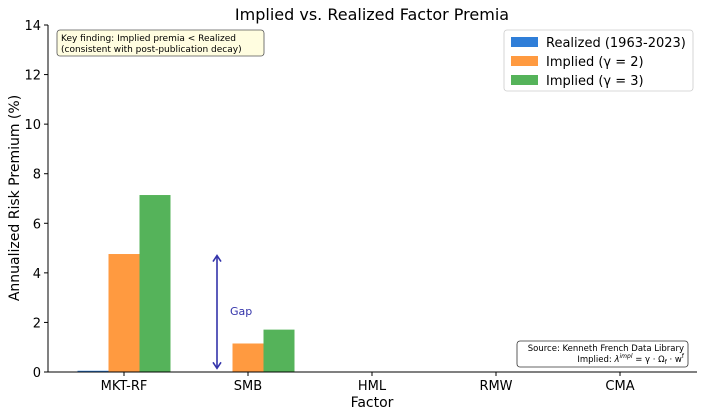  What do you see at coordinates (631, 359) in the screenshot?
I see `source-line-2: Implied: λimpl = γ · Ωf · wf` at bounding box center [631, 359].